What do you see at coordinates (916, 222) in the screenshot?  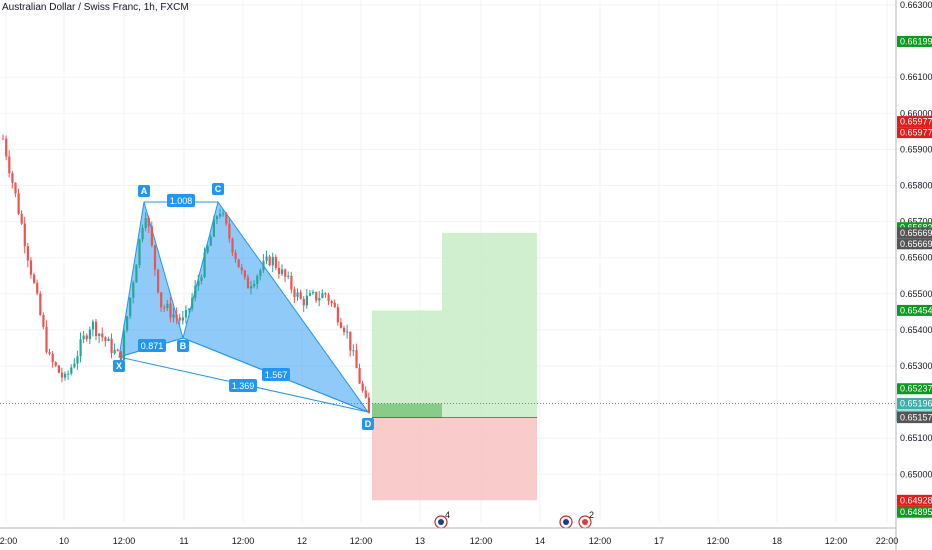 I see `price-tick-label: 0.65700` at bounding box center [916, 222].